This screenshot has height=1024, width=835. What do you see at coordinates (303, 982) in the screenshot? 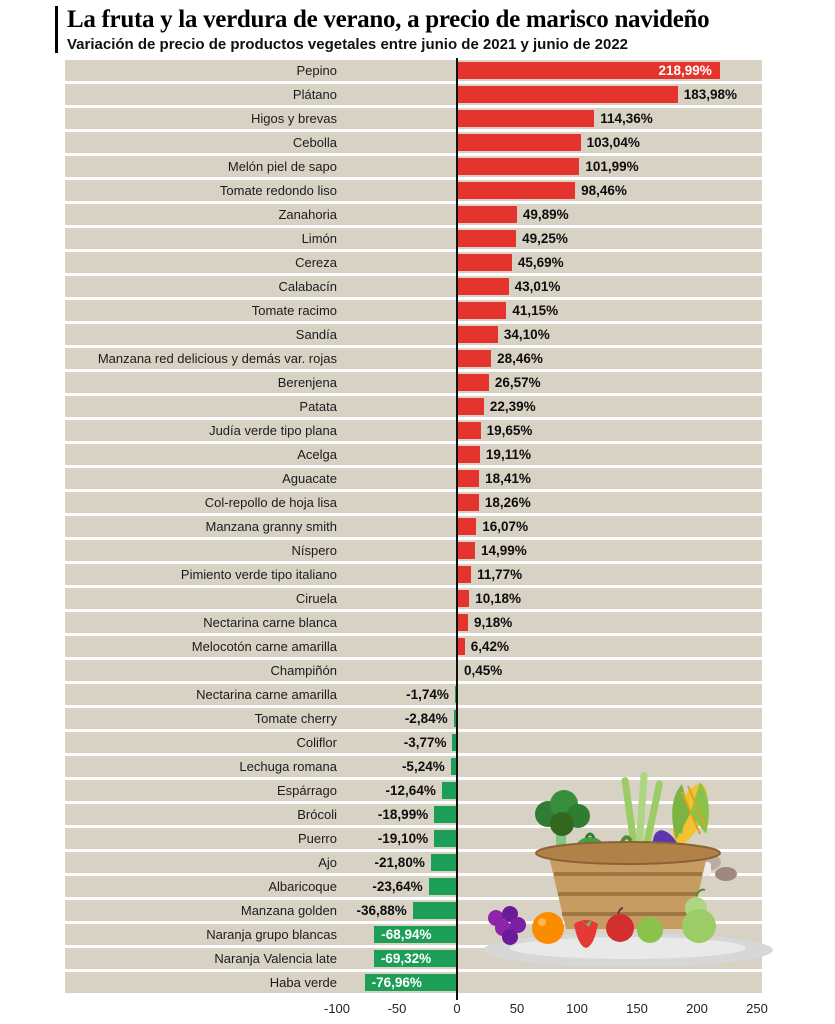
I see `category-label: Haba verde` at bounding box center [303, 982].